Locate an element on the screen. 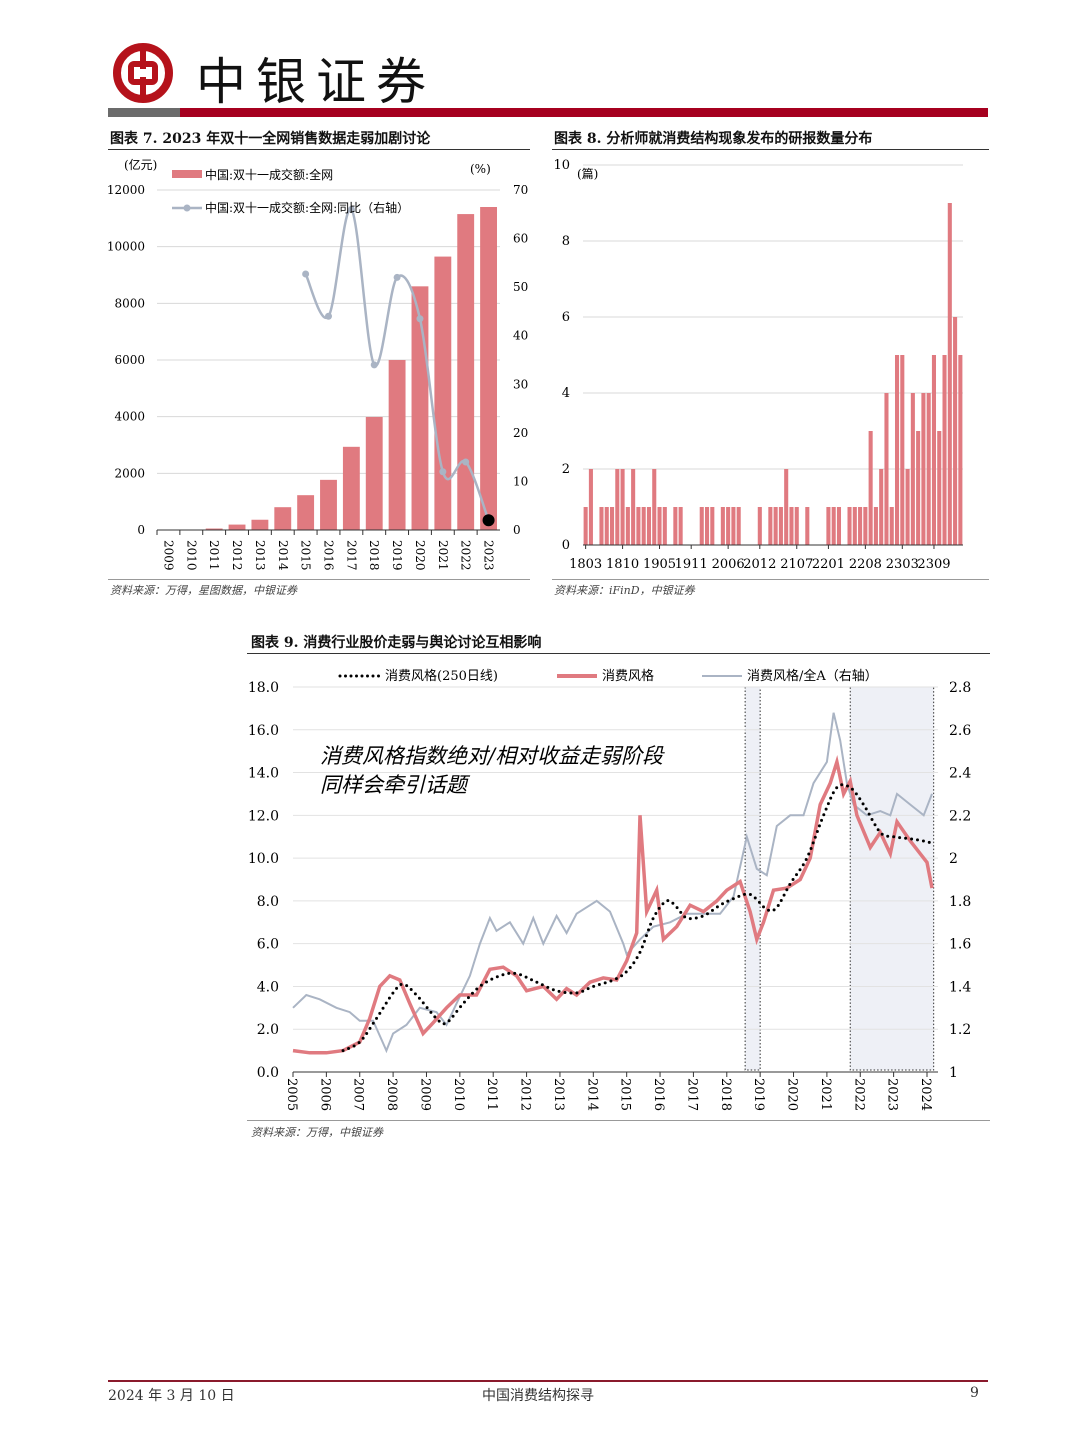  y-tick-label: 10.0 is located at coordinates (263, 859).